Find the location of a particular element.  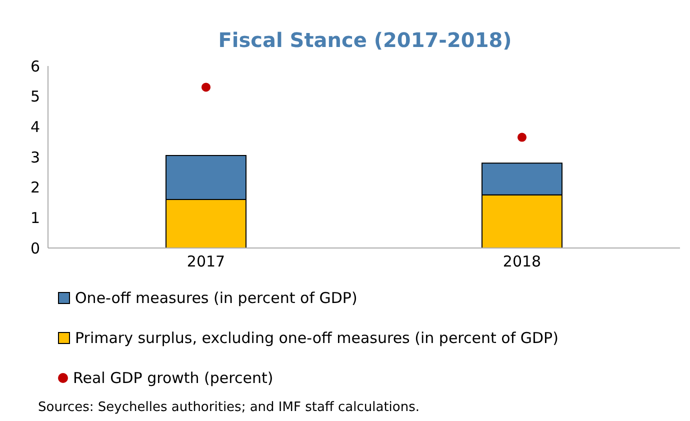

x-tick-label: 2018 is located at coordinates (522, 261).